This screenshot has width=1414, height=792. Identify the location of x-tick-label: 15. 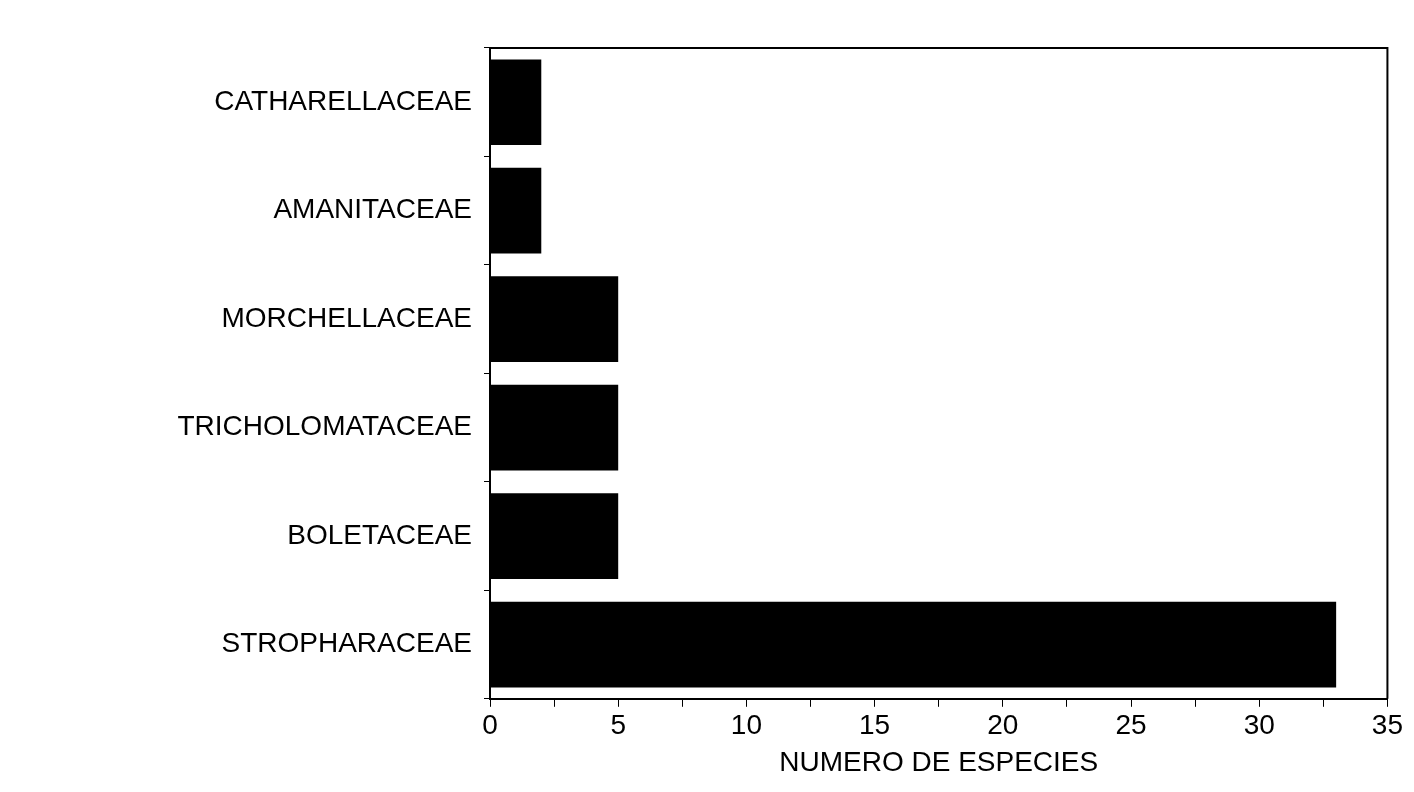
(875, 725).